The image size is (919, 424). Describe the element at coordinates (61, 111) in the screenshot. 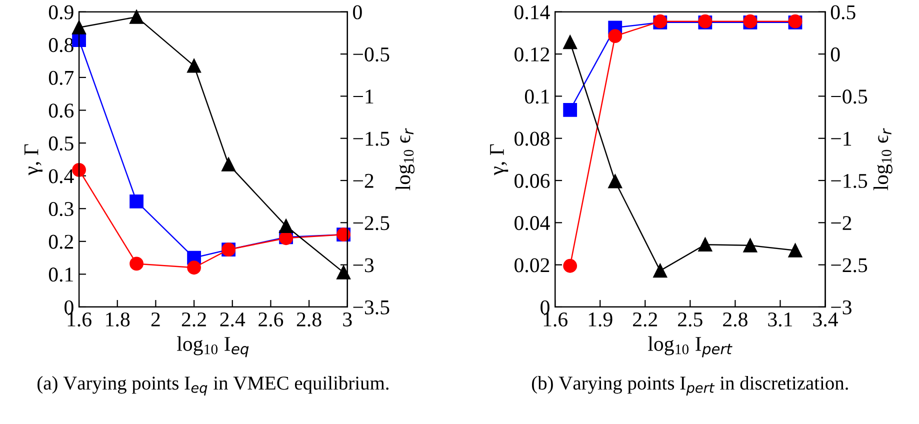

I see `y-tick-label: 0.6` at that location.